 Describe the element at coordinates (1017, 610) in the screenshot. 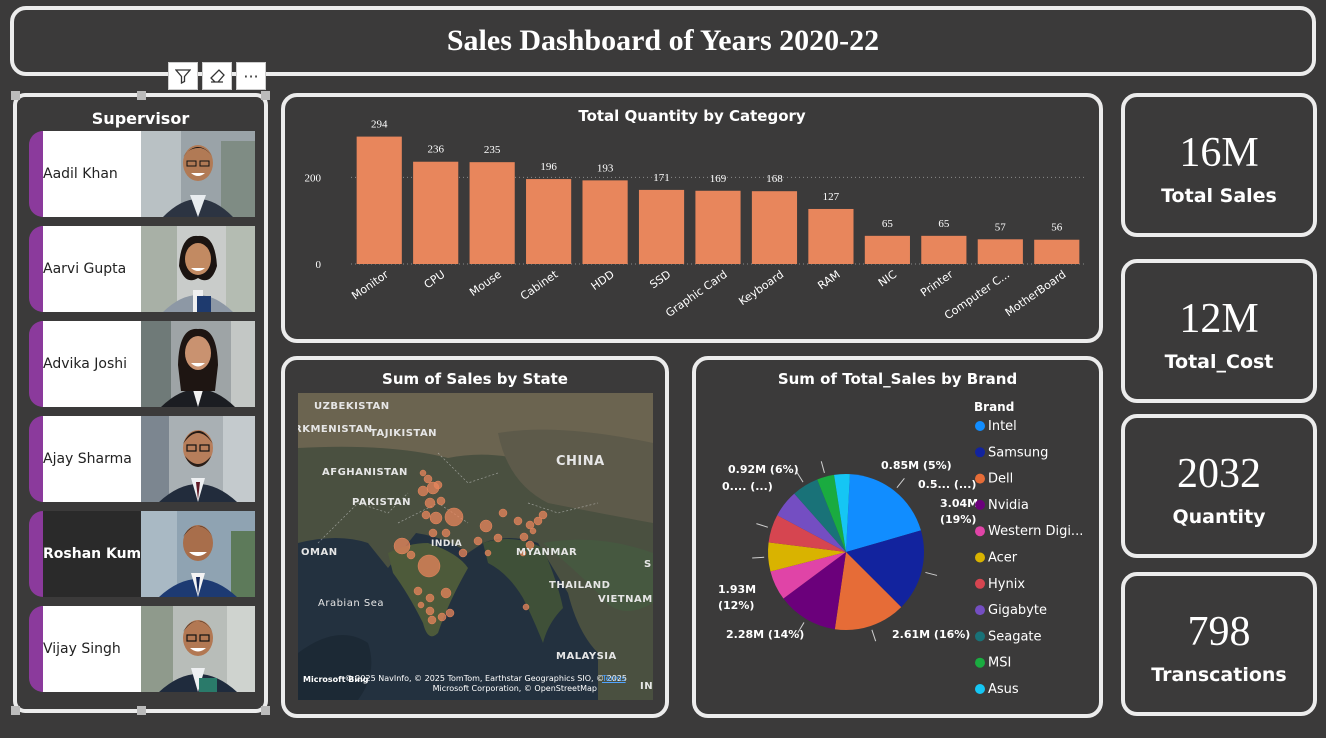

I see `legend-label: Gigabyte` at that location.